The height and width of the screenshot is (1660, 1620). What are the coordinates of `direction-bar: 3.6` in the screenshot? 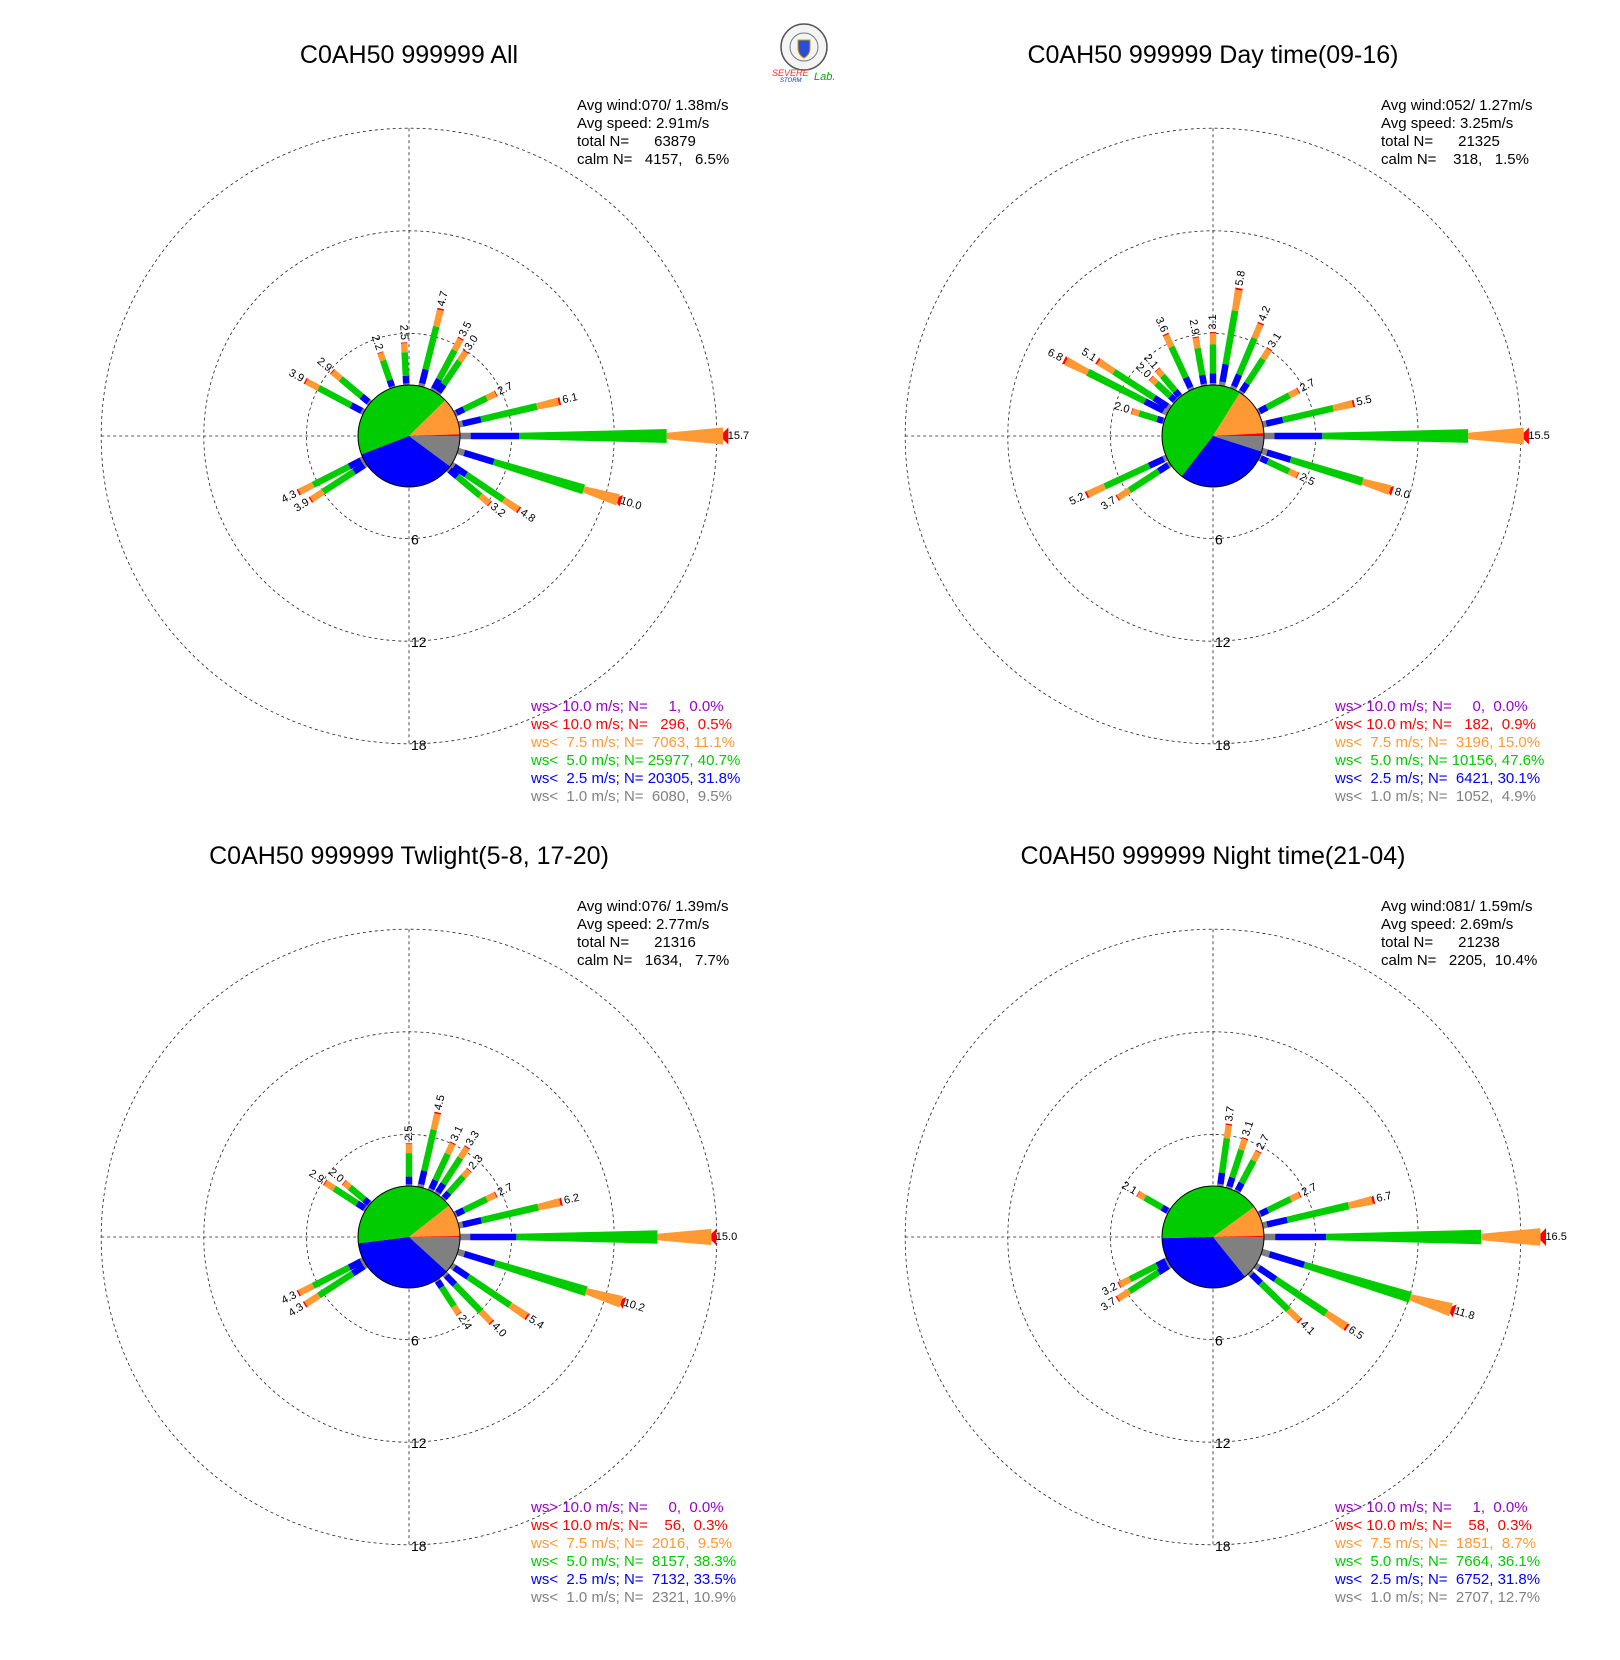 It's located at (1174, 353).